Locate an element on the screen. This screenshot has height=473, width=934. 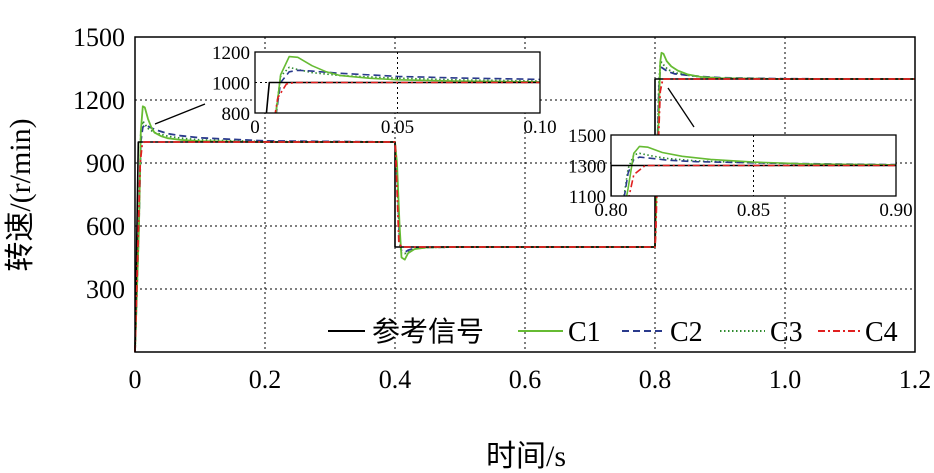
legend: 参考信号 C1 C2 C3 C4 is located at coordinates (613, 332).